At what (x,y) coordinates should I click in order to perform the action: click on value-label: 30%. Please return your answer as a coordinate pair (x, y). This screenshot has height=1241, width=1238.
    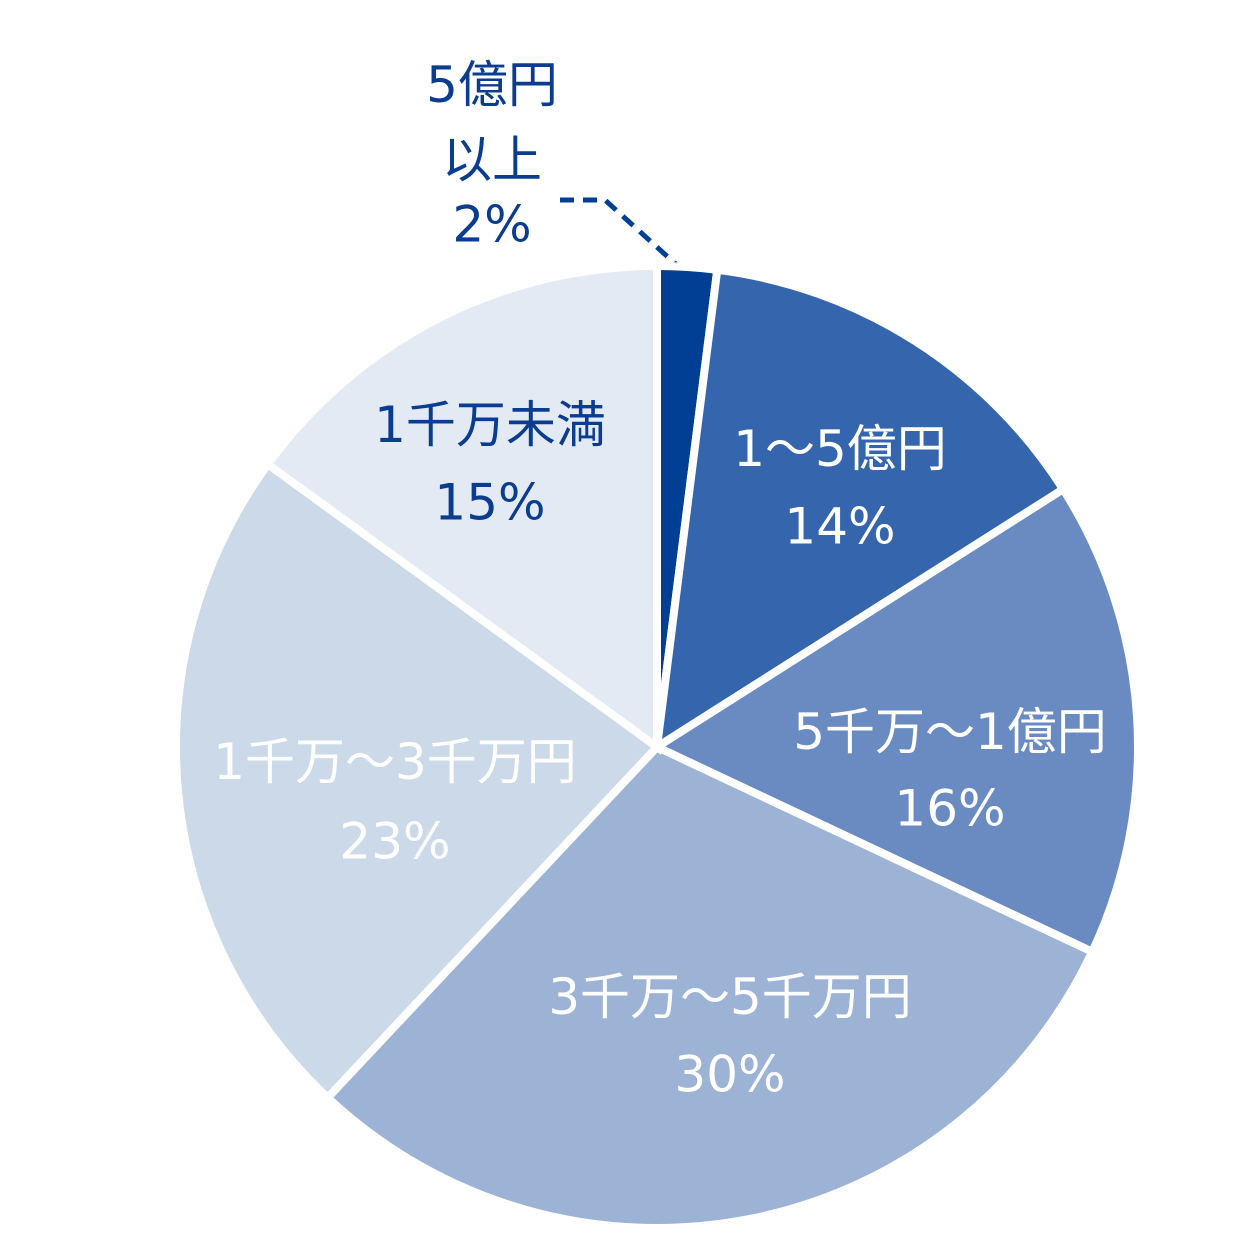
    Looking at the image, I should click on (729, 1075).